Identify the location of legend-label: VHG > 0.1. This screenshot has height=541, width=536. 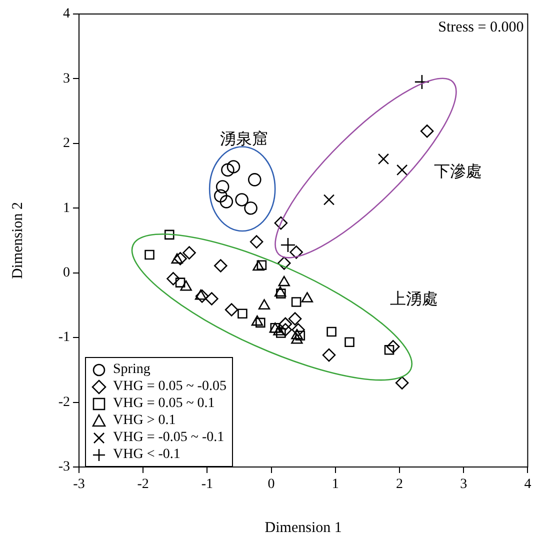
(144, 420).